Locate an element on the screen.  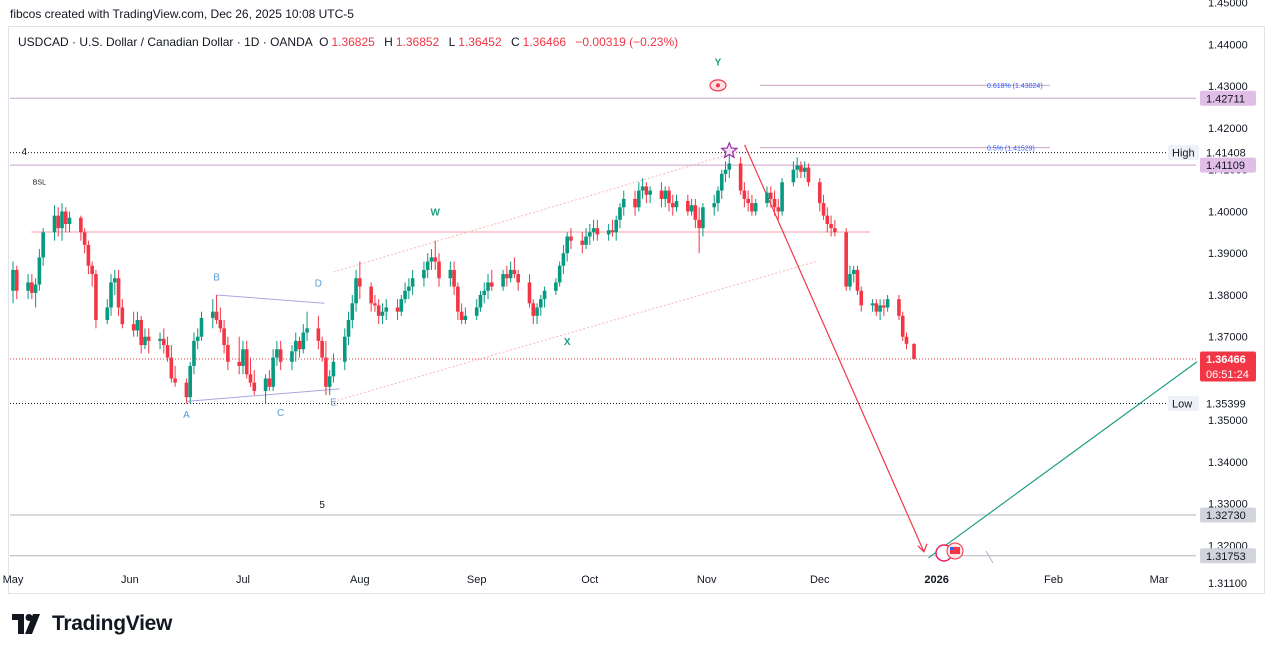
y-axis-tick: 1.43000 is located at coordinates (1228, 87).